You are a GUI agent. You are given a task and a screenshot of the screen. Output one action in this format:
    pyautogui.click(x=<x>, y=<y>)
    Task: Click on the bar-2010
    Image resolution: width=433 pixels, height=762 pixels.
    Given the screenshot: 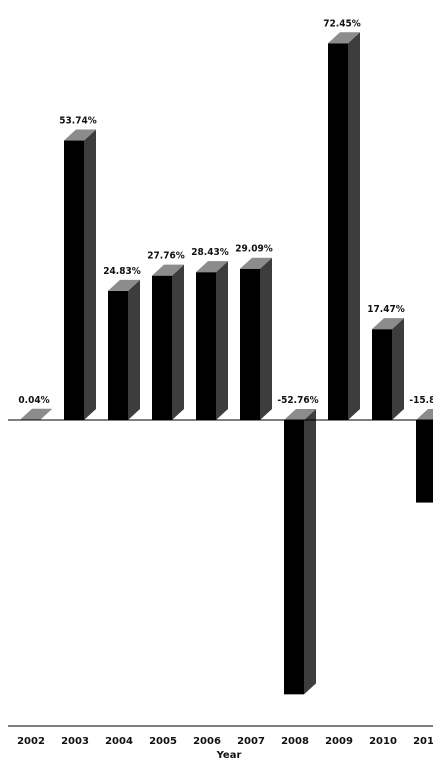 What is the action you would take?
    pyautogui.click(x=388, y=369)
    